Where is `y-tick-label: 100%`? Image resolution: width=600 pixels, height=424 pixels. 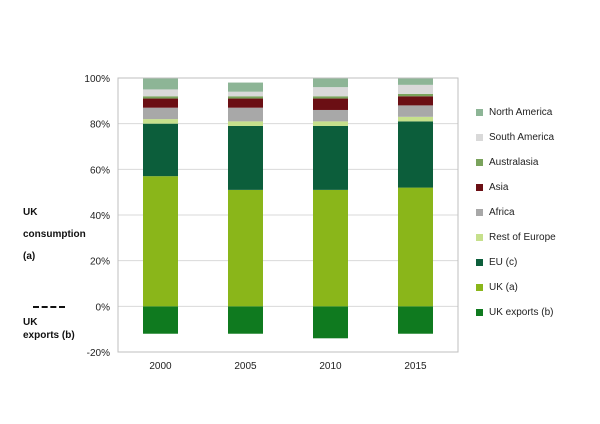 y-tick-label: 100% is located at coordinates (97, 79).